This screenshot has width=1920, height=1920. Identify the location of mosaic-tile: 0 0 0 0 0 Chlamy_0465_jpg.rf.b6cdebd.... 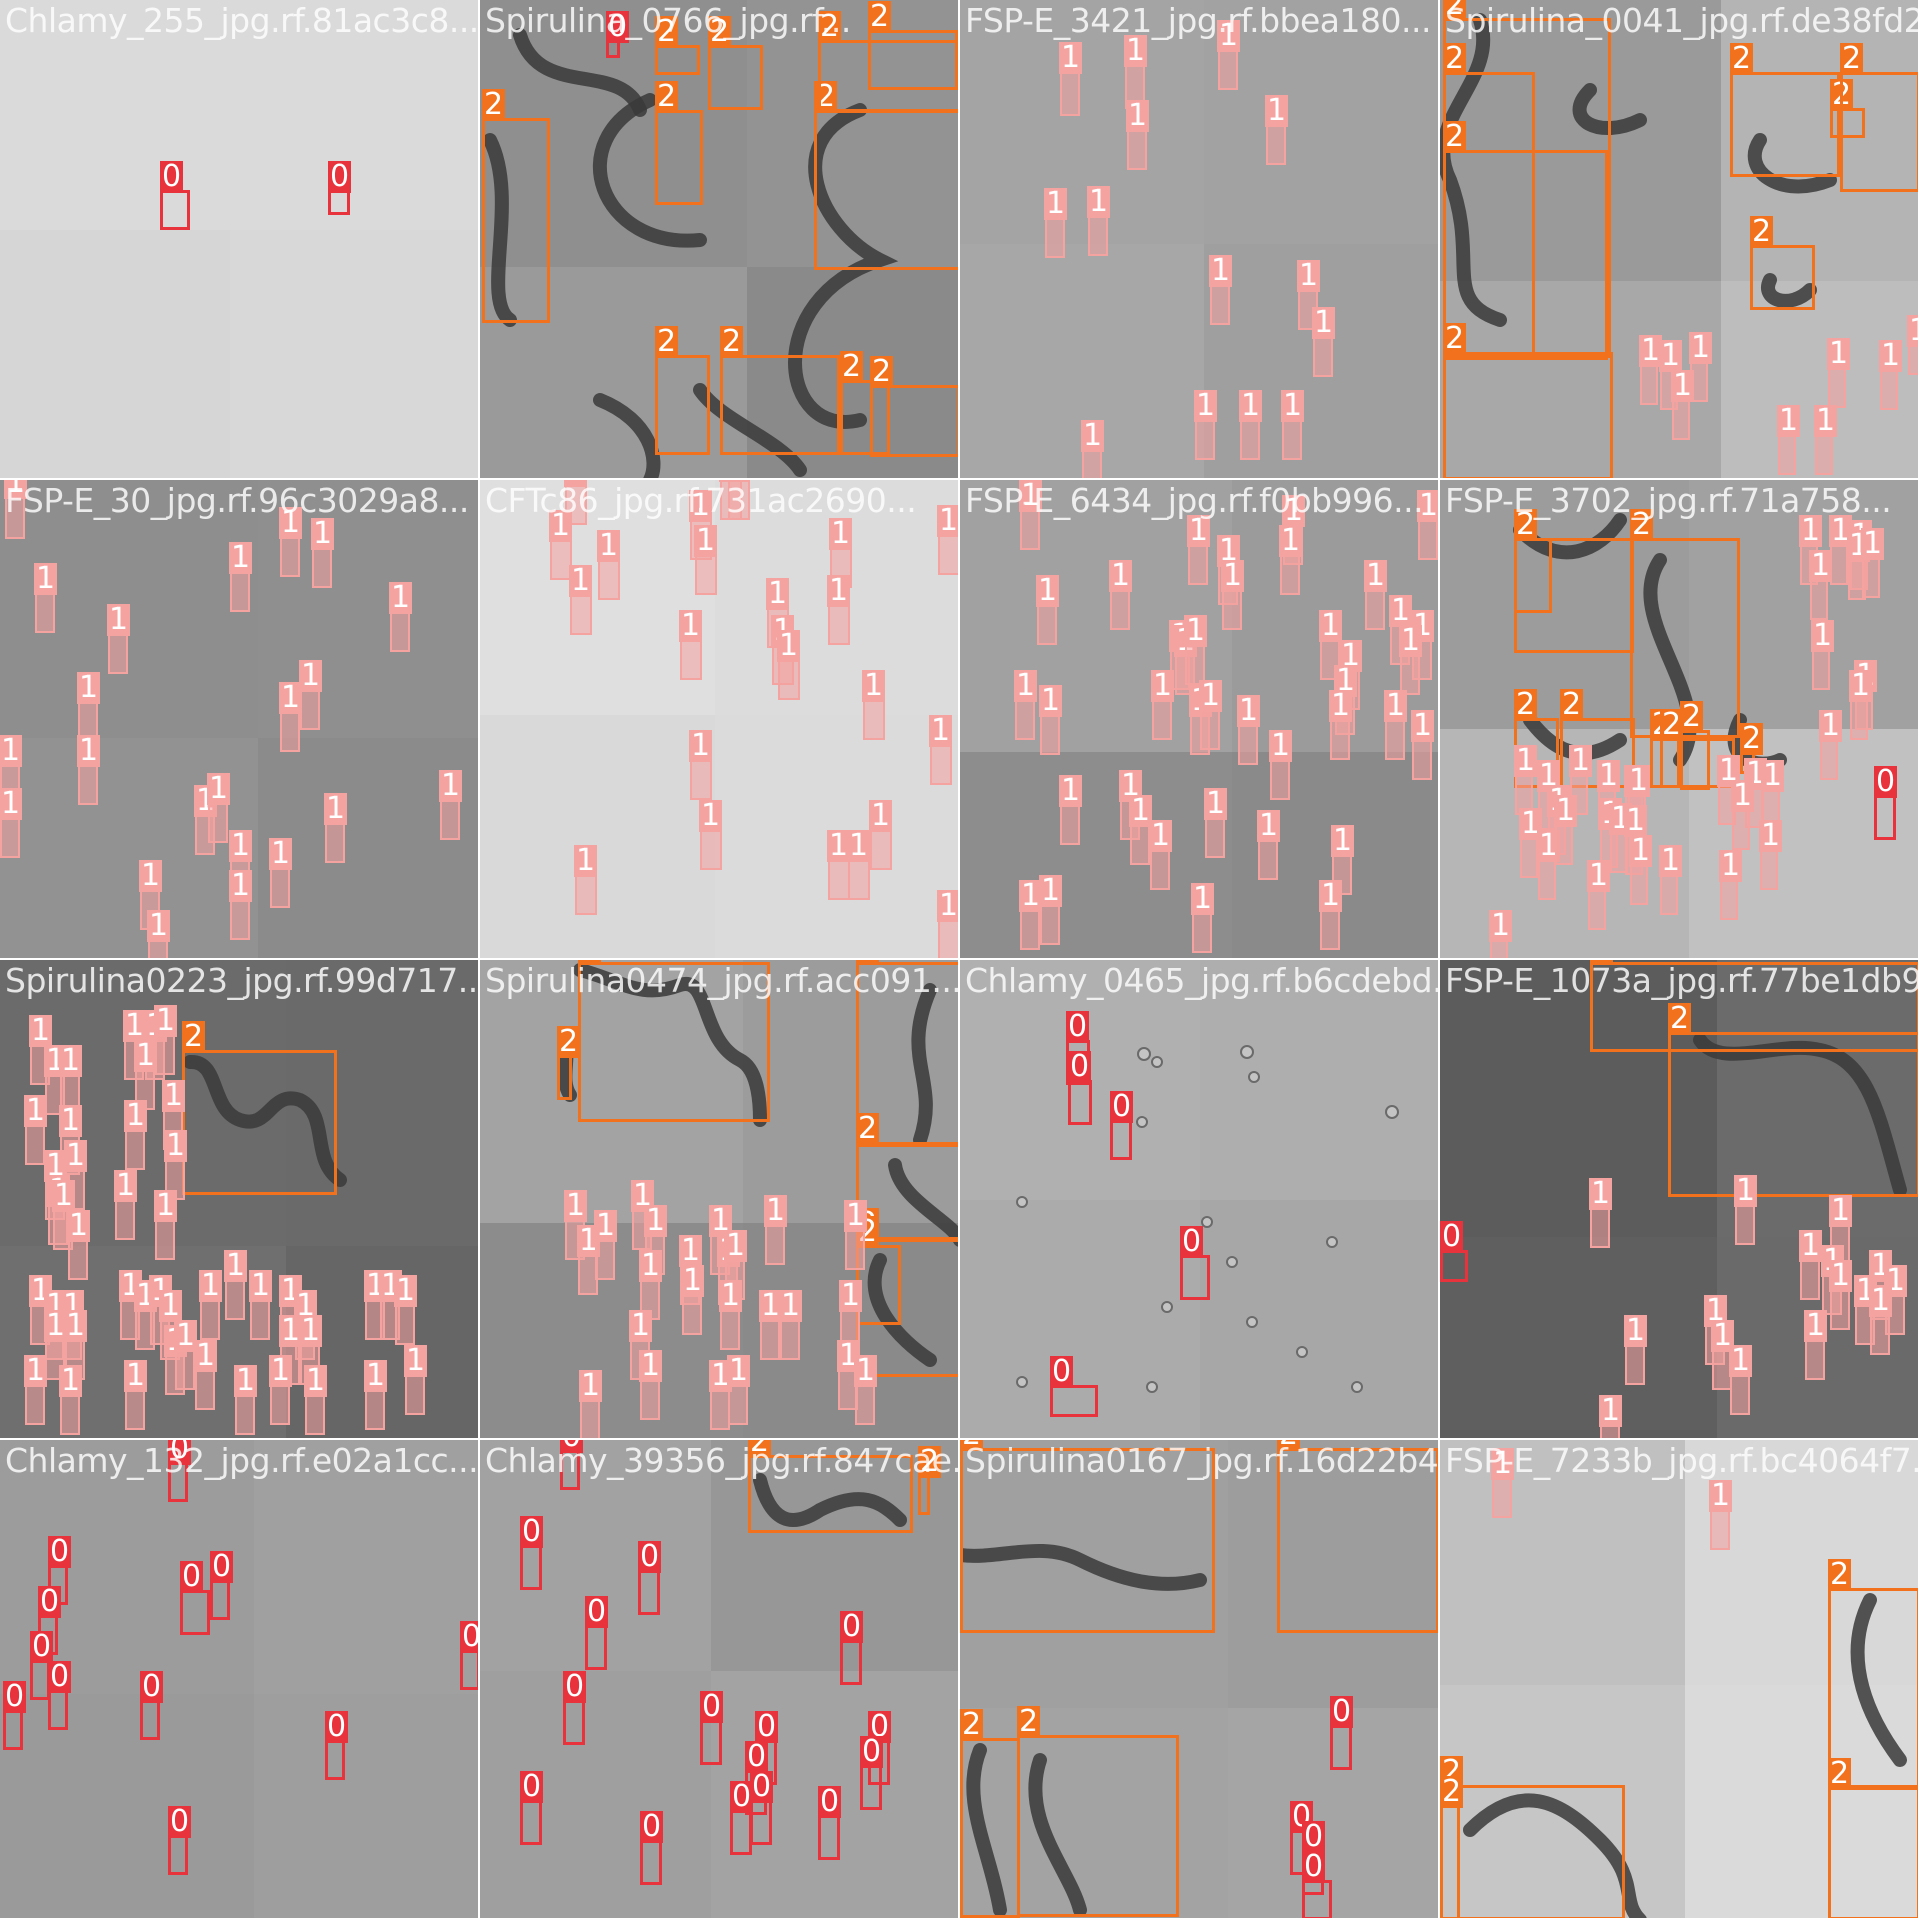
(1199, 1199).